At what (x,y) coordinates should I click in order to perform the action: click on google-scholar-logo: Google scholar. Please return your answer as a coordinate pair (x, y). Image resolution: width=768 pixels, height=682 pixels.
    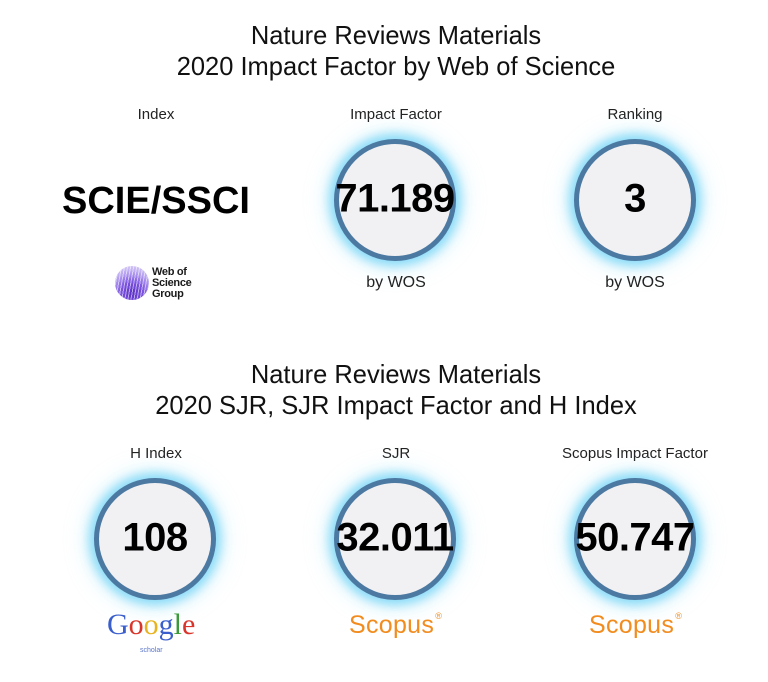
    Looking at the image, I should click on (151, 632).